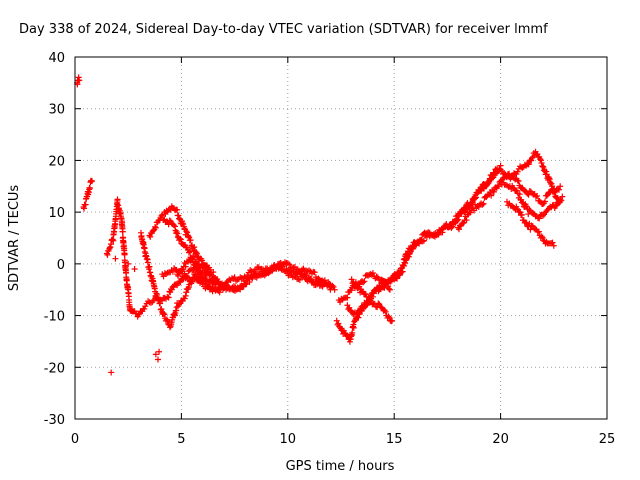 The height and width of the screenshot is (480, 640). I want to click on series-stray-points, so click(135, 315).